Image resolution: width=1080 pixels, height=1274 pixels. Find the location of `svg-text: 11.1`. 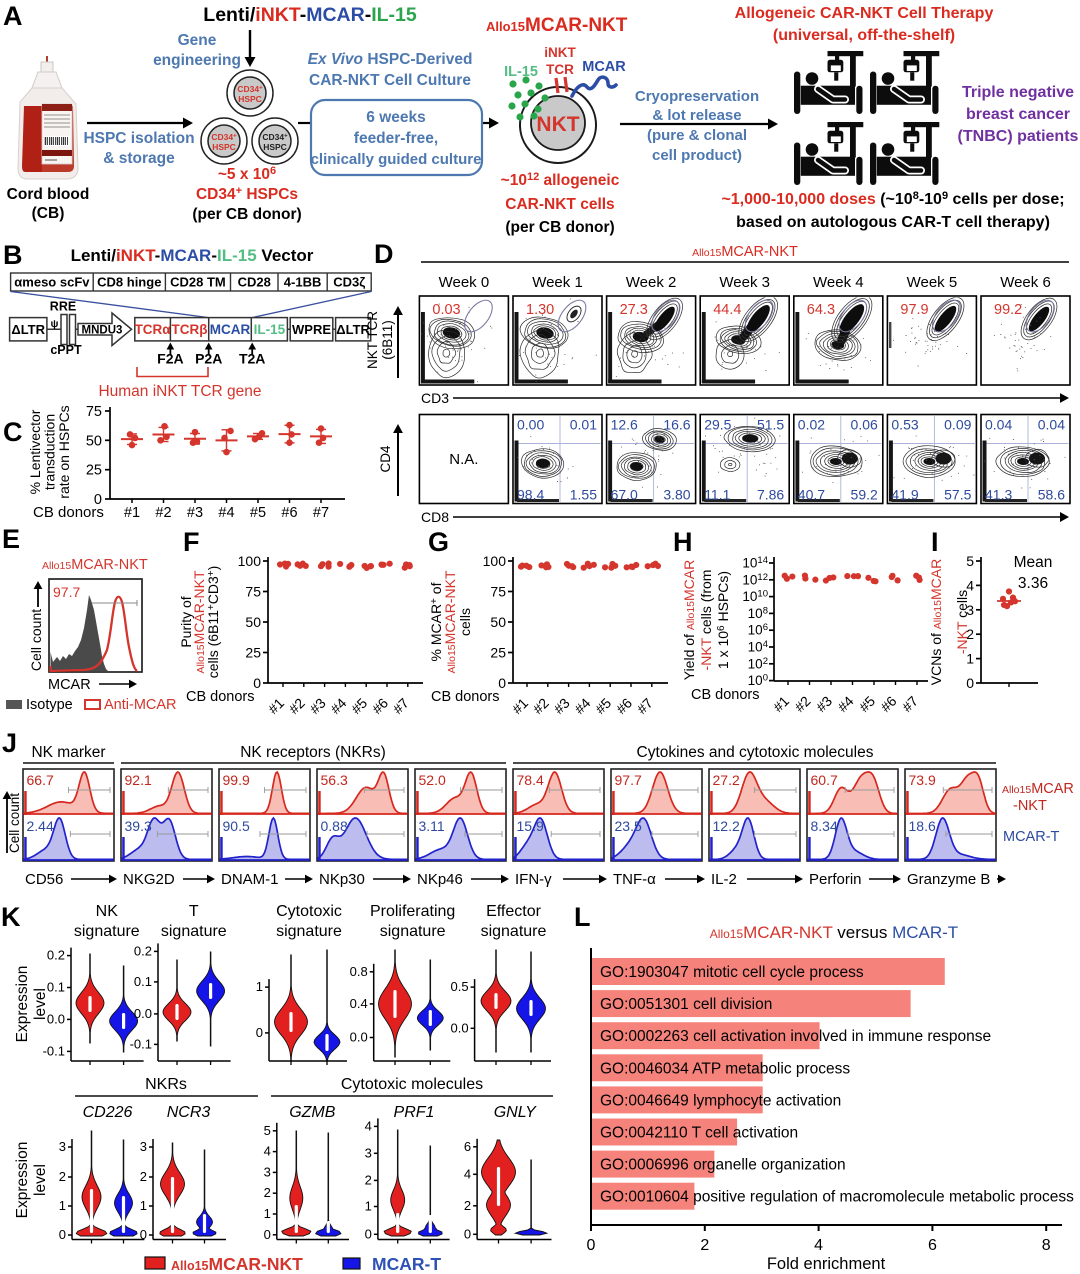

svg-text: 11.1 is located at coordinates (717, 495).